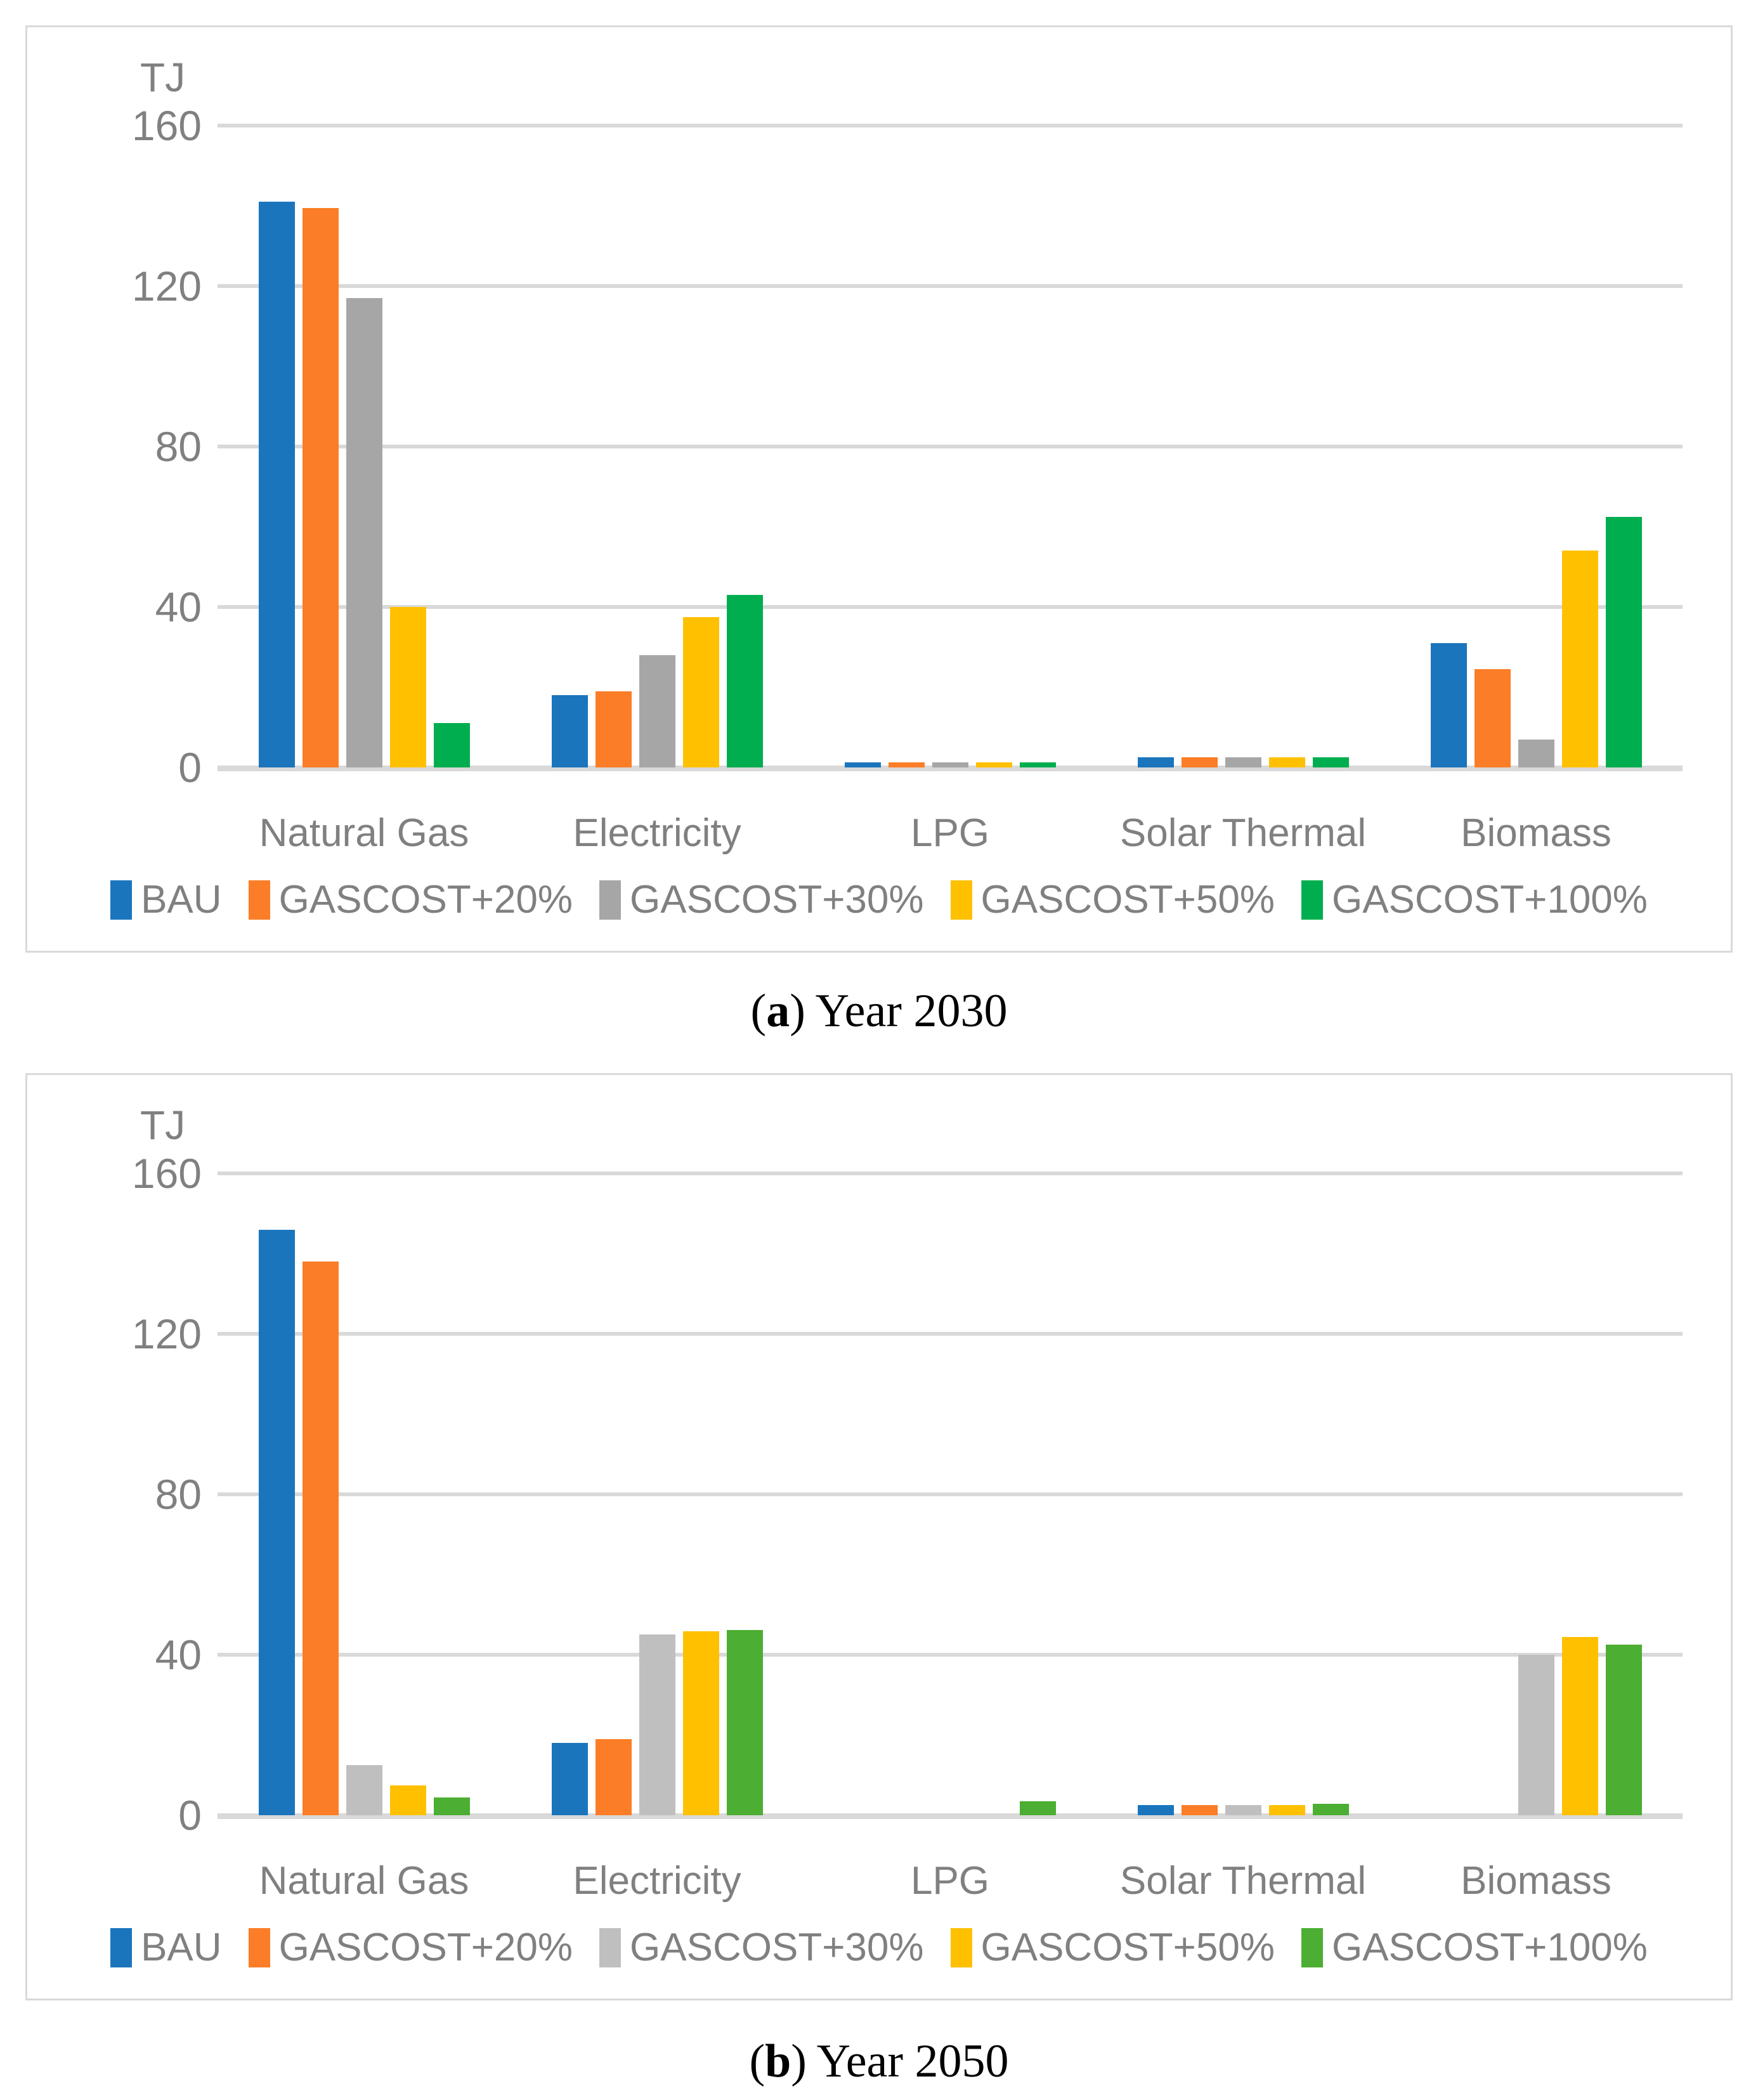 The width and height of the screenshot is (1758, 2100). What do you see at coordinates (778, 2061) in the screenshot?
I see `caption-letter: b` at bounding box center [778, 2061].